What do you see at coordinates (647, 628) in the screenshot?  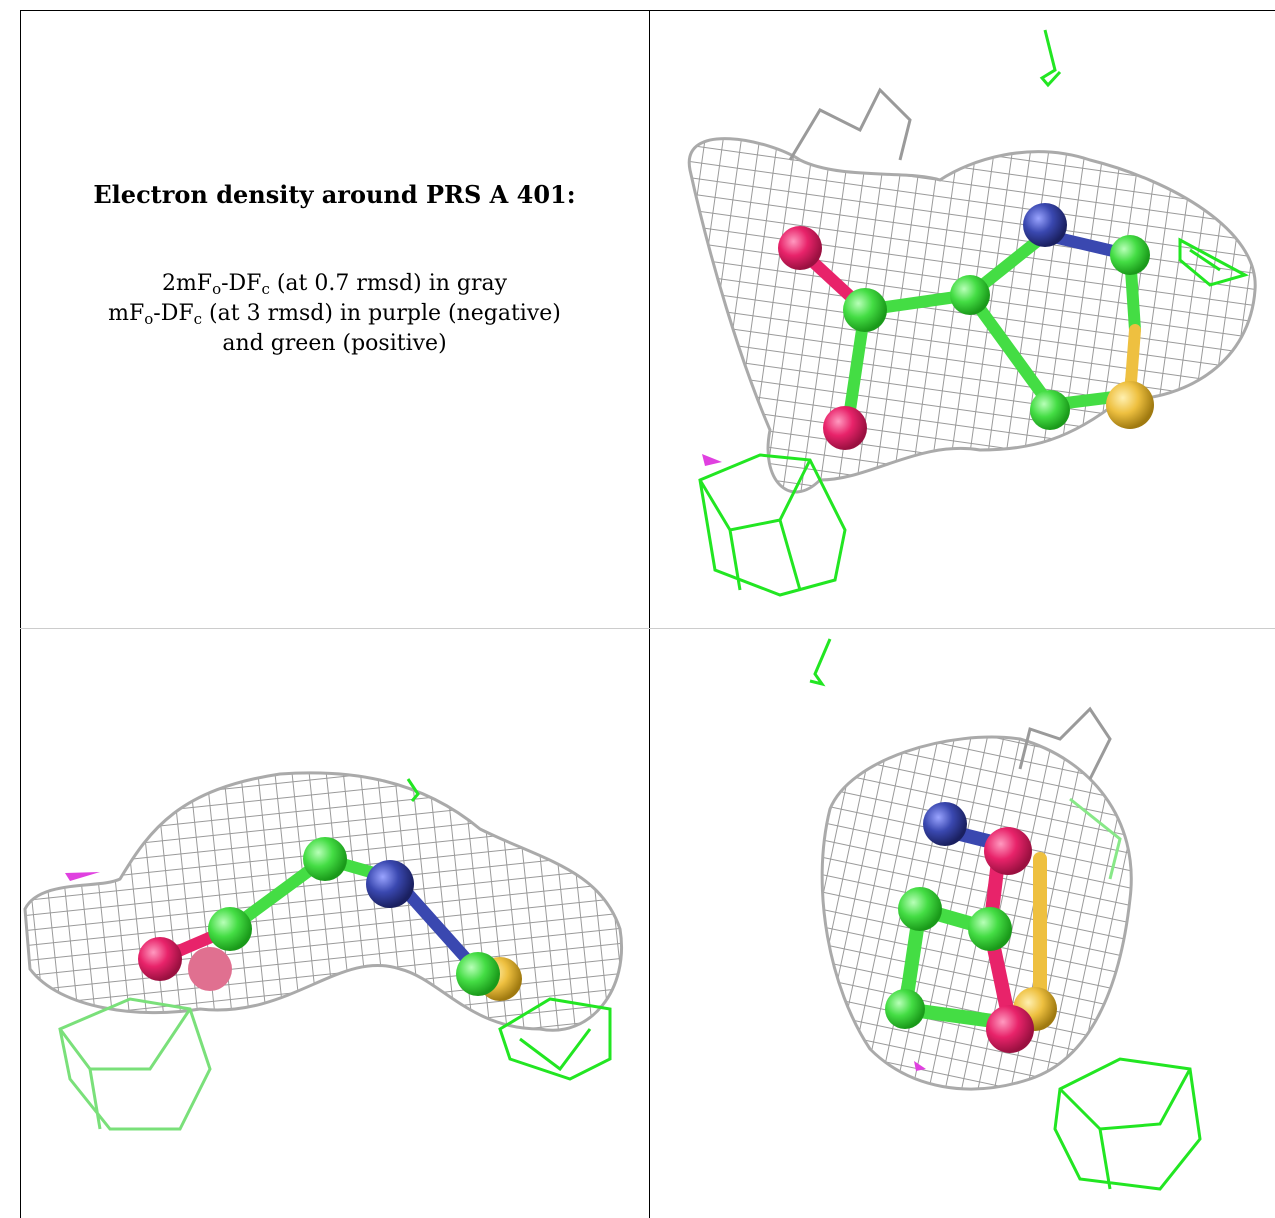 I see `table-divider-horizontal` at bounding box center [647, 628].